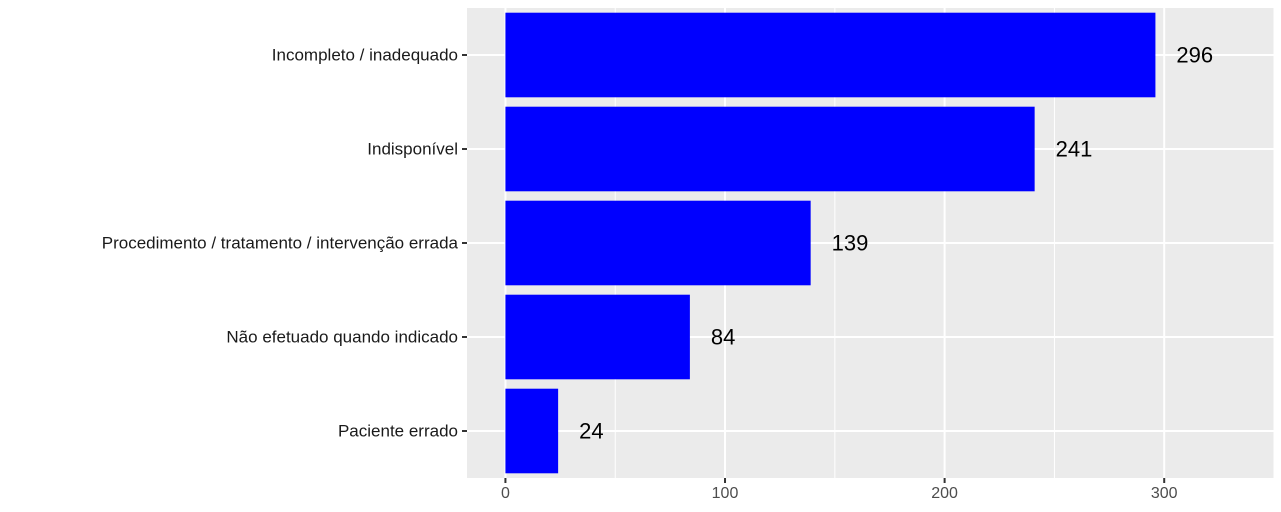 The image size is (1281, 512). Describe the element at coordinates (591, 431) in the screenshot. I see `data-label: 24` at that location.